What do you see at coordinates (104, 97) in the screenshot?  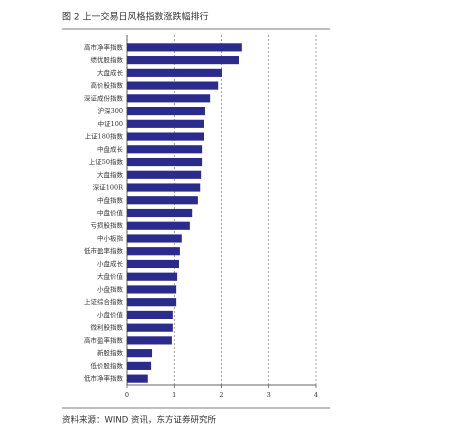 I see `y-tick-label: 深证成份指数` at bounding box center [104, 97].